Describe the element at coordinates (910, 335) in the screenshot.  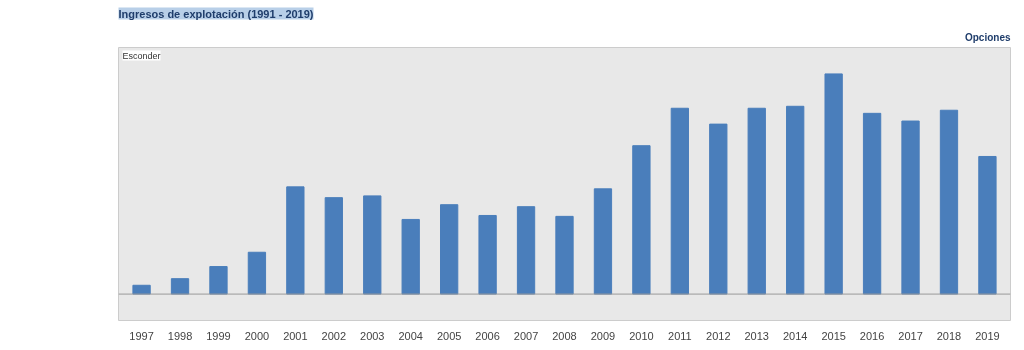
I see `x-tick-label: 2017` at that location.